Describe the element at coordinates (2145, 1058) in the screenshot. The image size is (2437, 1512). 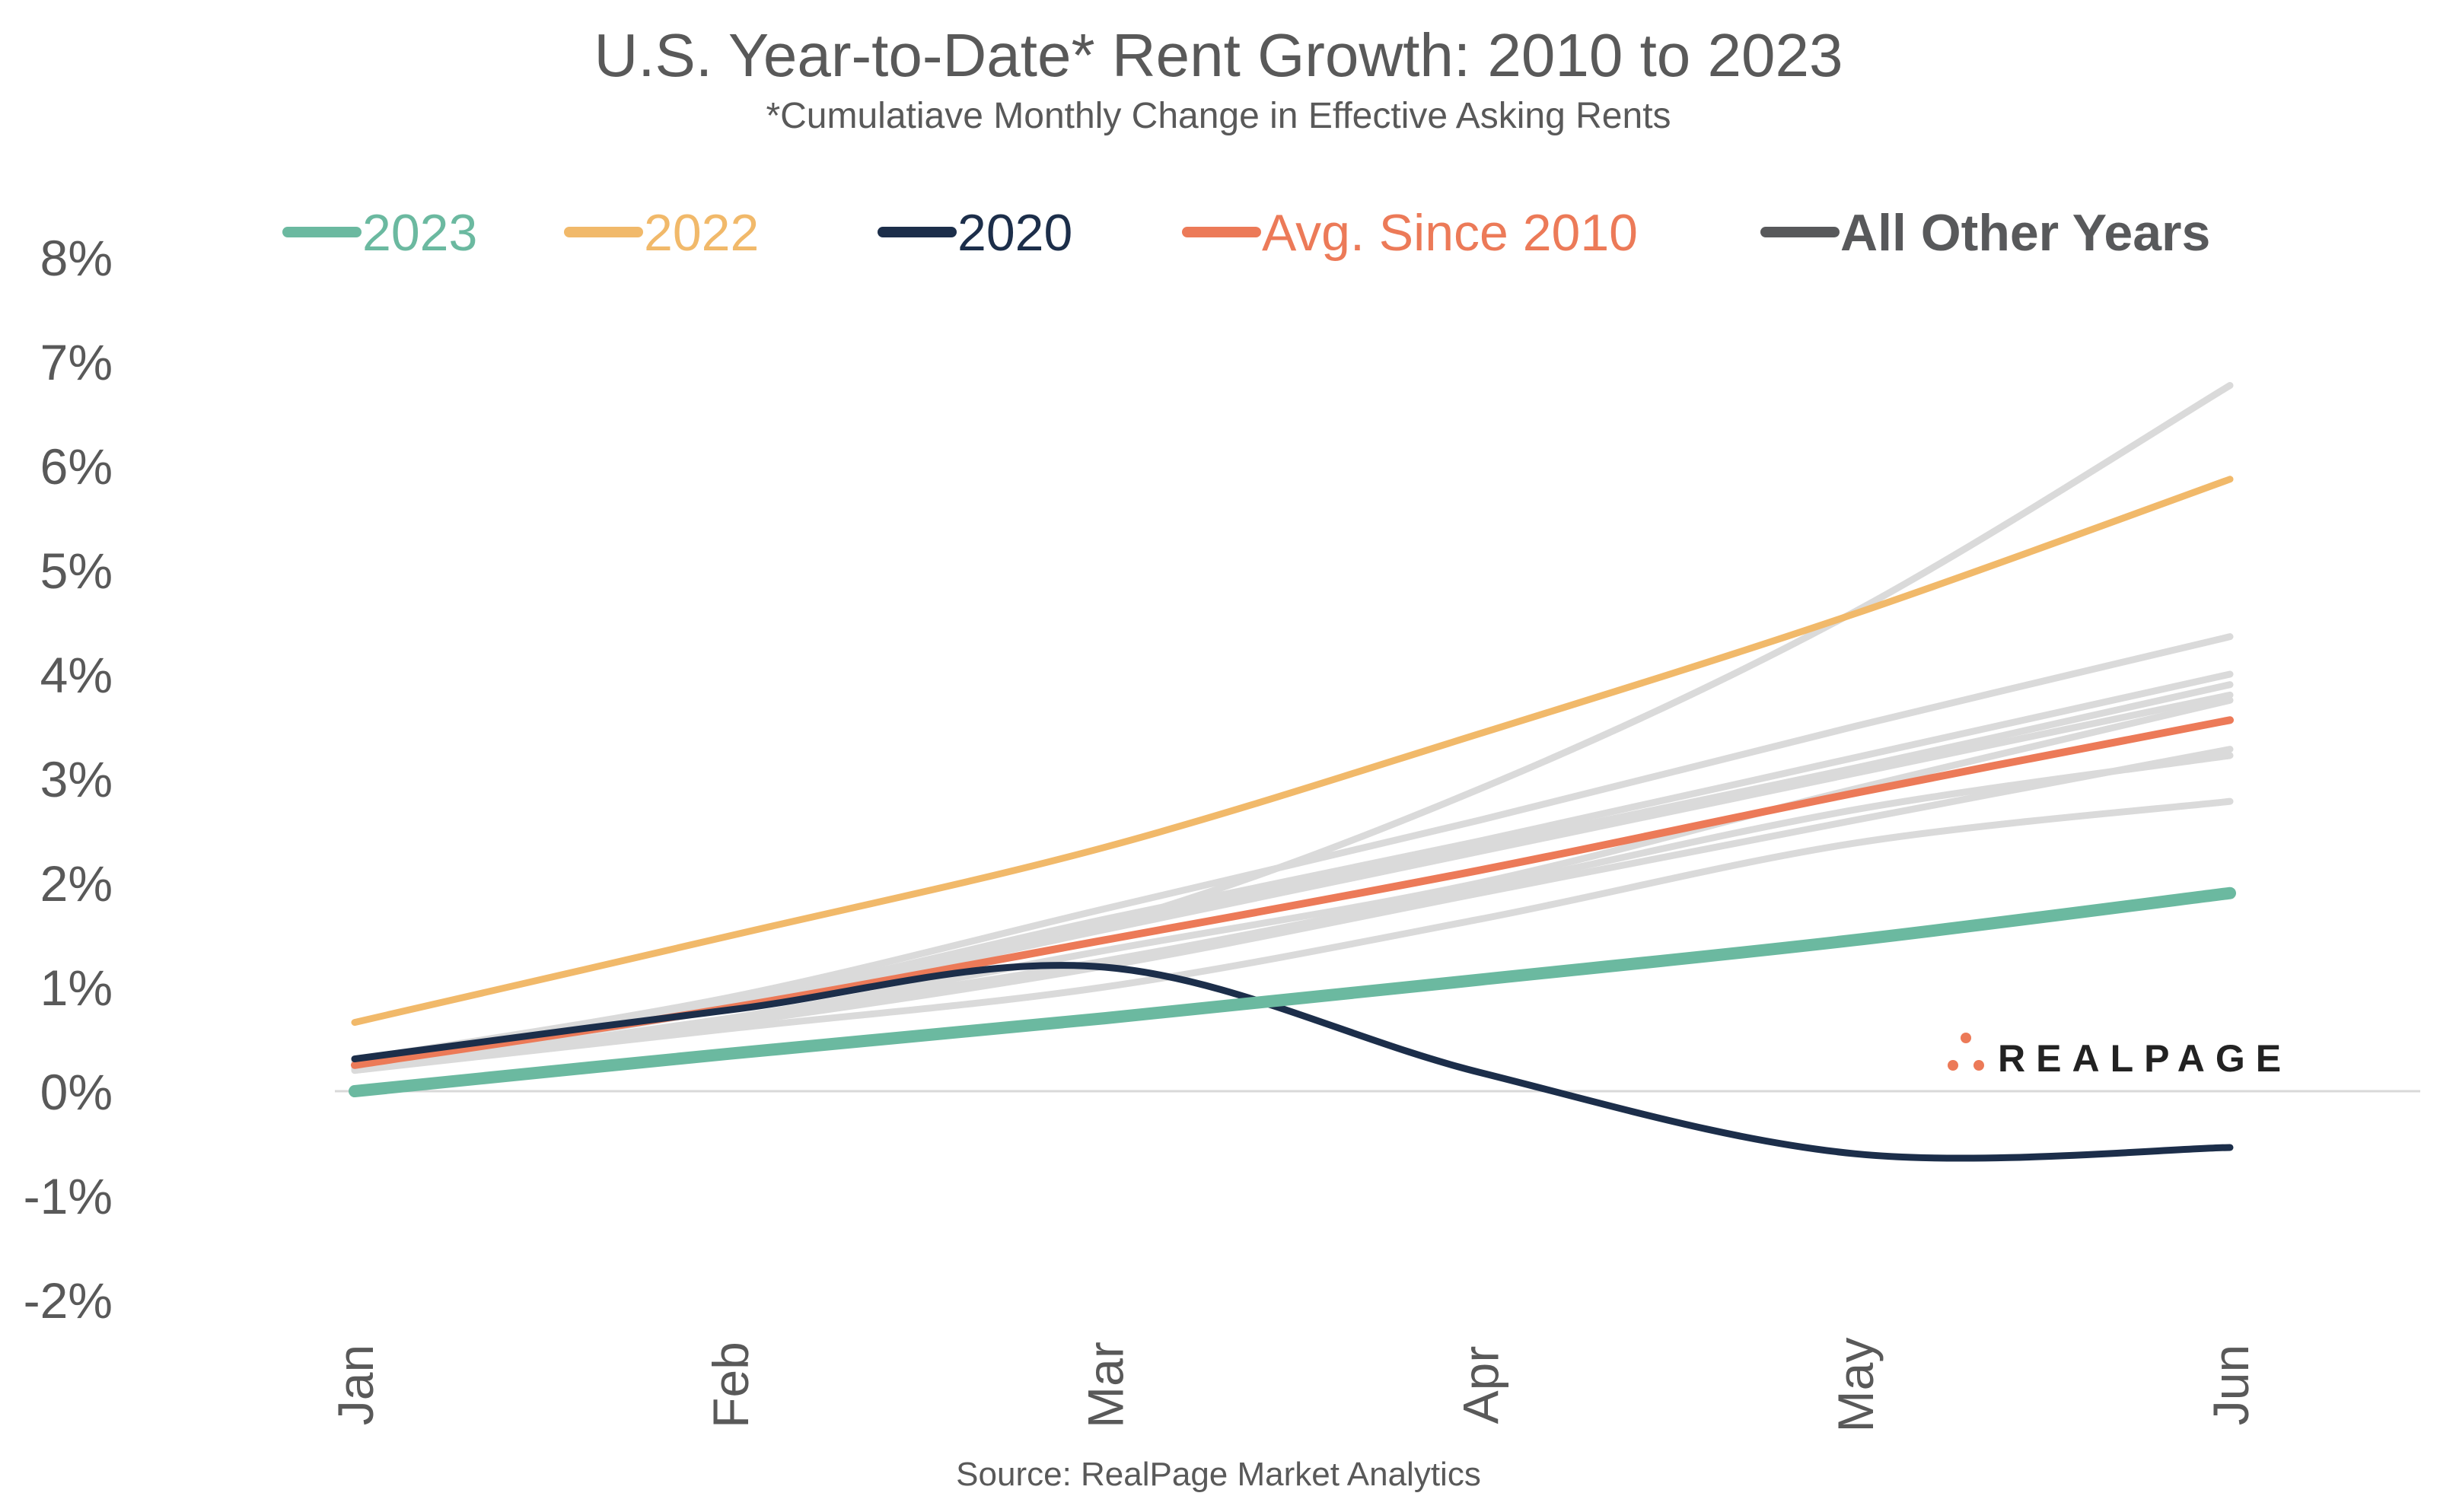
I see `svg-text: REALPAGE` at that location.